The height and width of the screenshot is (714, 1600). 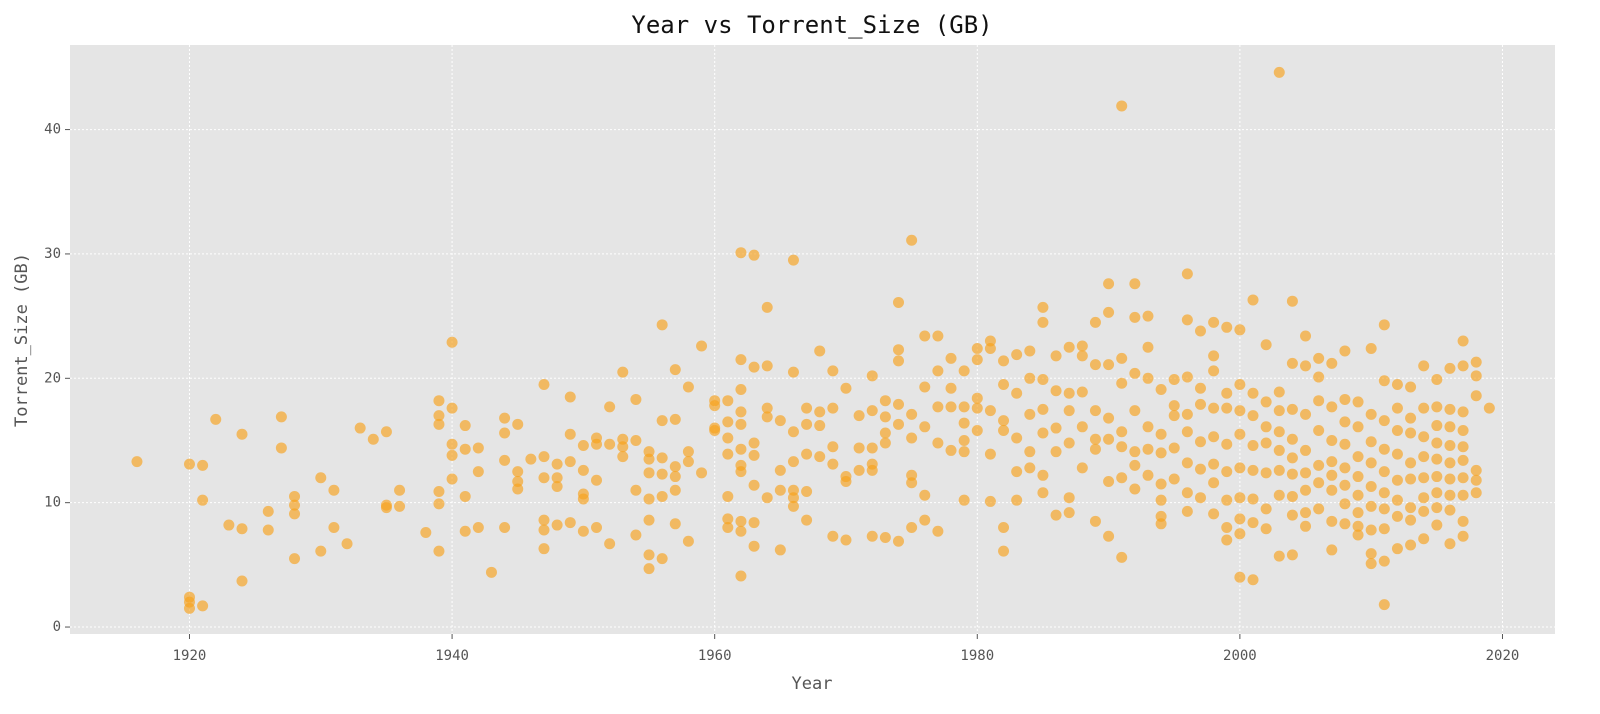 I want to click on x-tick-label: 2020, so click(x=1503, y=656).